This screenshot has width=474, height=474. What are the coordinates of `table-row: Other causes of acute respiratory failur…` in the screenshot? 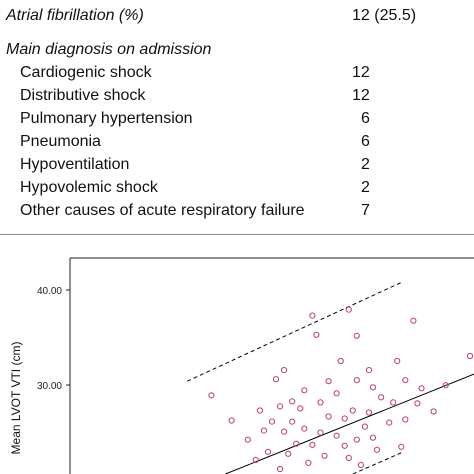 It's located at (237, 211).